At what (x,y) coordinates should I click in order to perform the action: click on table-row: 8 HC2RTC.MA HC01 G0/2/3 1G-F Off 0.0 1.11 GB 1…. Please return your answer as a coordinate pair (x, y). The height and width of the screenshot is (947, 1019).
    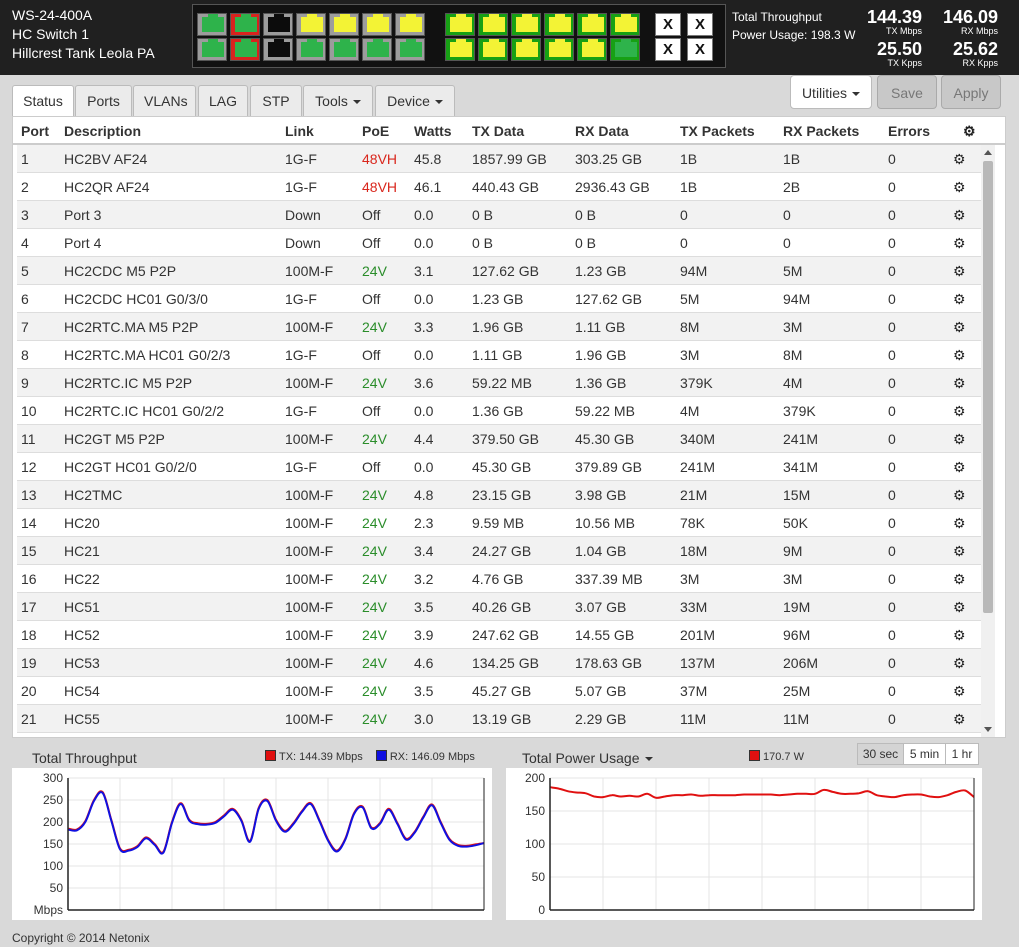
    Looking at the image, I should click on (500, 355).